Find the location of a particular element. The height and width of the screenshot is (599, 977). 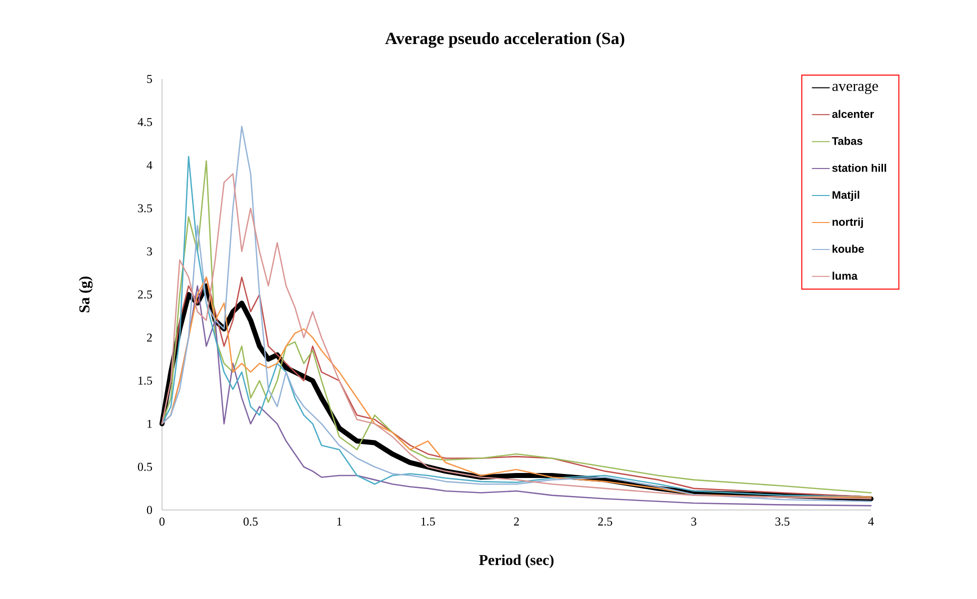

y-tick-label: 2 is located at coordinates (149, 338).